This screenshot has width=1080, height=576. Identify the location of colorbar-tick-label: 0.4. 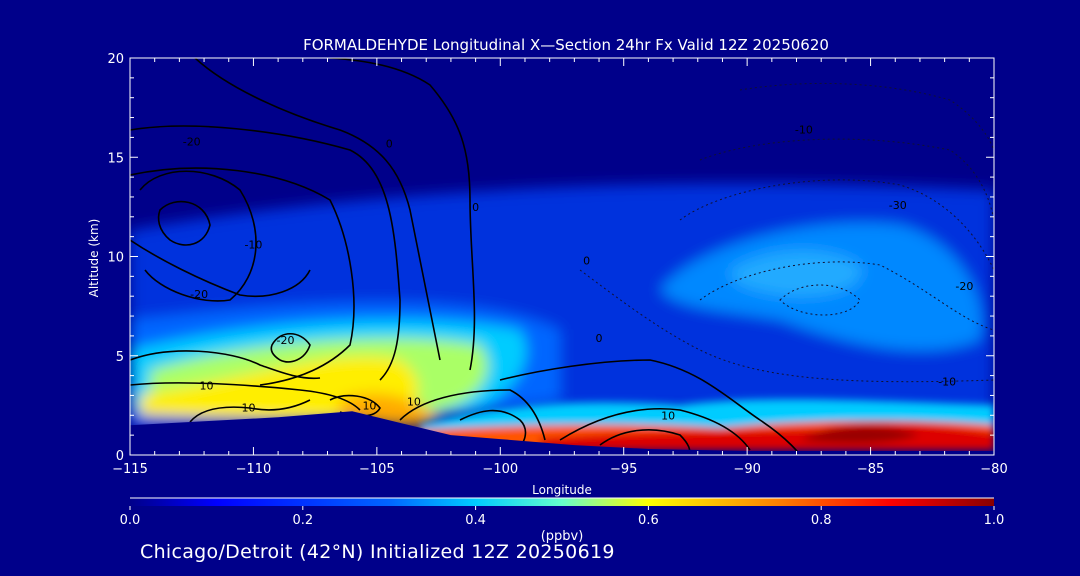
(475, 520).